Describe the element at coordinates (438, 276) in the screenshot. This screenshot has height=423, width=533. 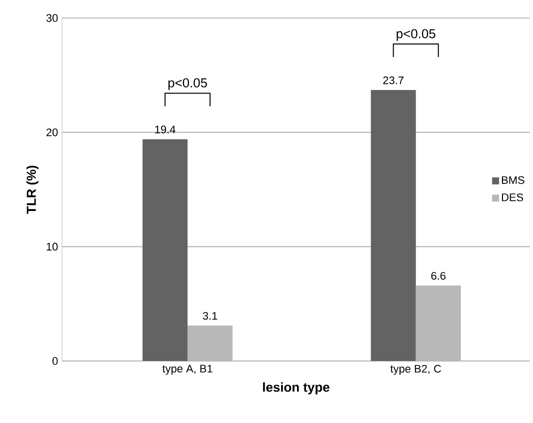
I see `data-label: 6.6` at that location.